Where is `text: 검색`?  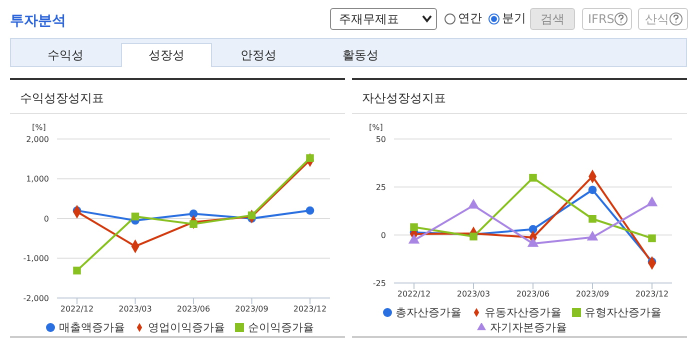 text: 검색 is located at coordinates (552, 19).